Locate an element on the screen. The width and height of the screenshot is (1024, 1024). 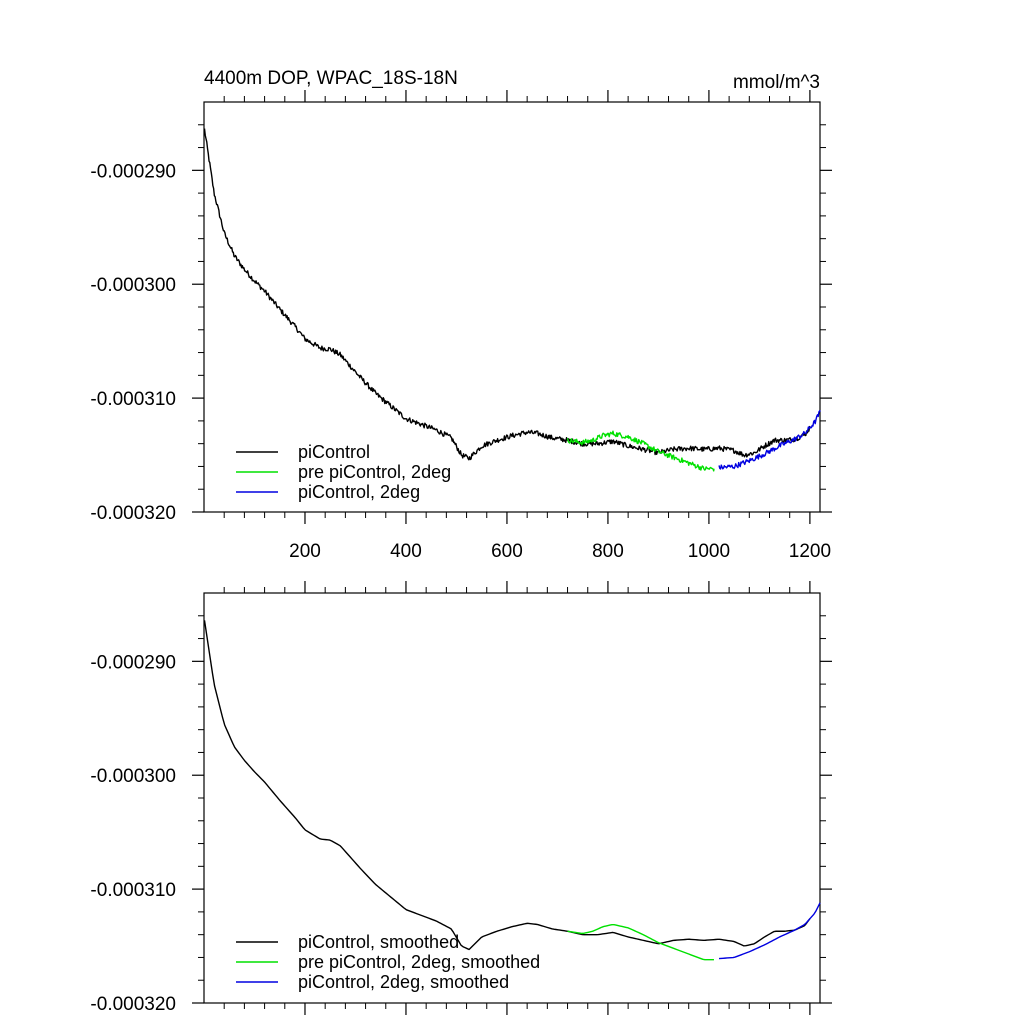
x-tick-label: 800 is located at coordinates (608, 551).